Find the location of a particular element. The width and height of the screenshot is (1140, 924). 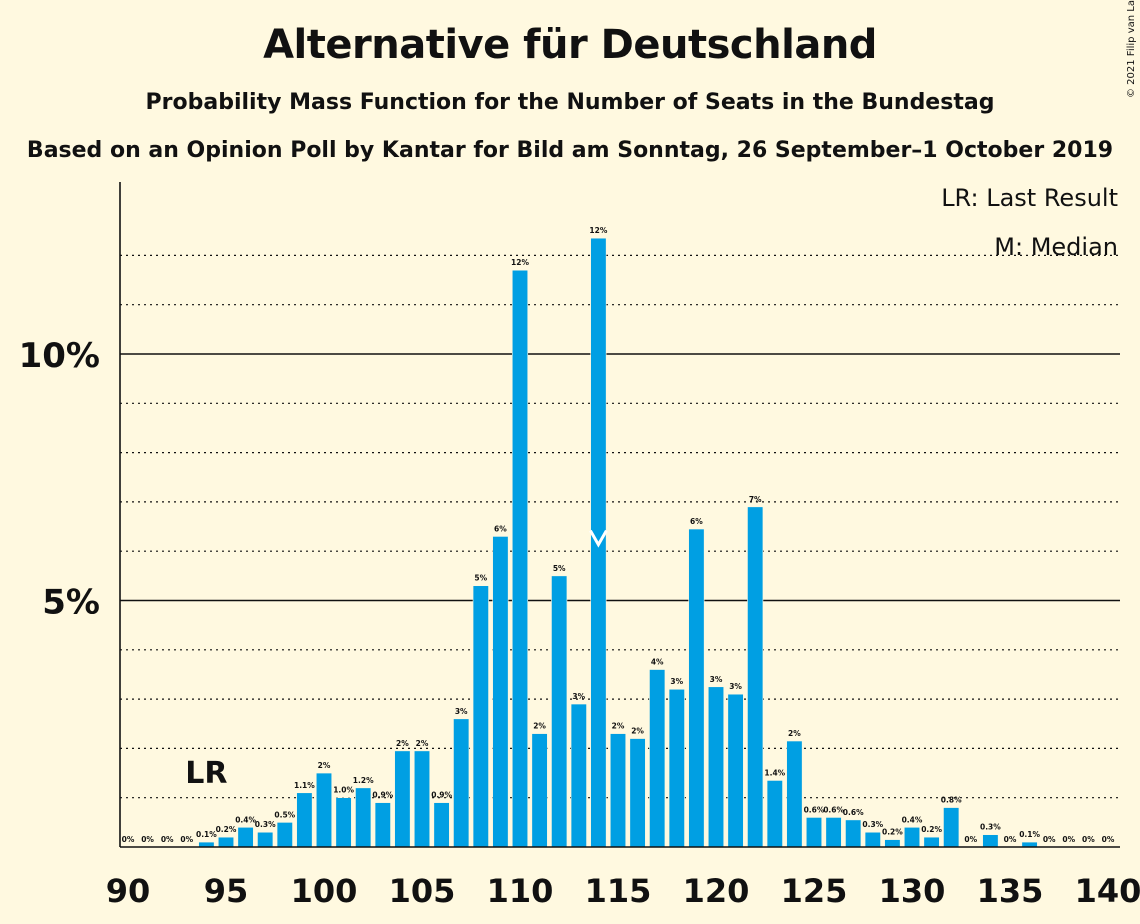

bar-label-seat-109: 6% is located at coordinates (500, 528).